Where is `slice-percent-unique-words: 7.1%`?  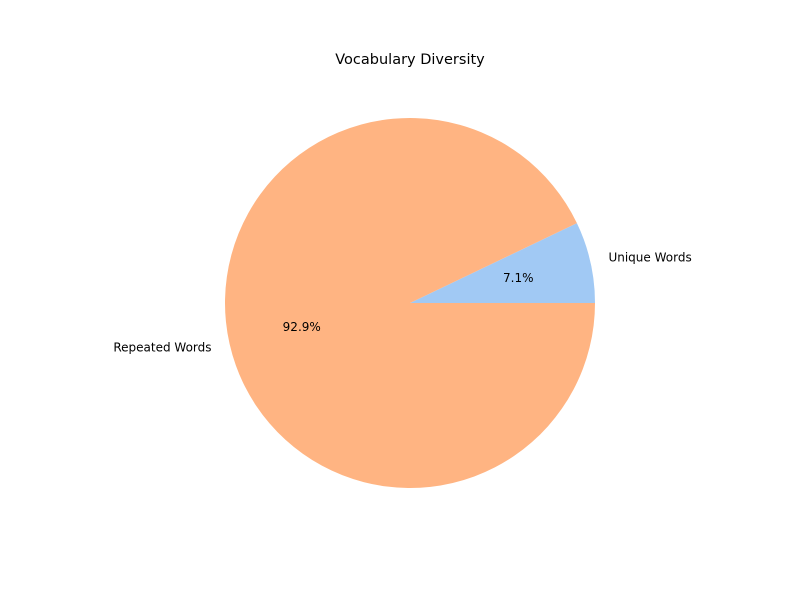 slice-percent-unique-words: 7.1% is located at coordinates (518, 278).